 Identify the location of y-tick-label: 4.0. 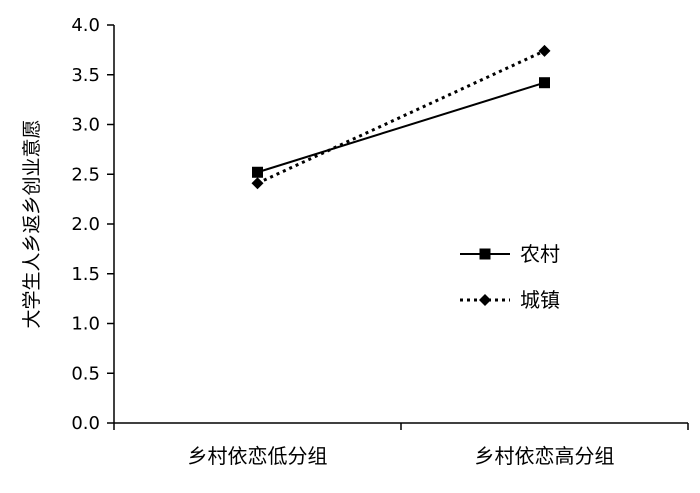
(85, 25).